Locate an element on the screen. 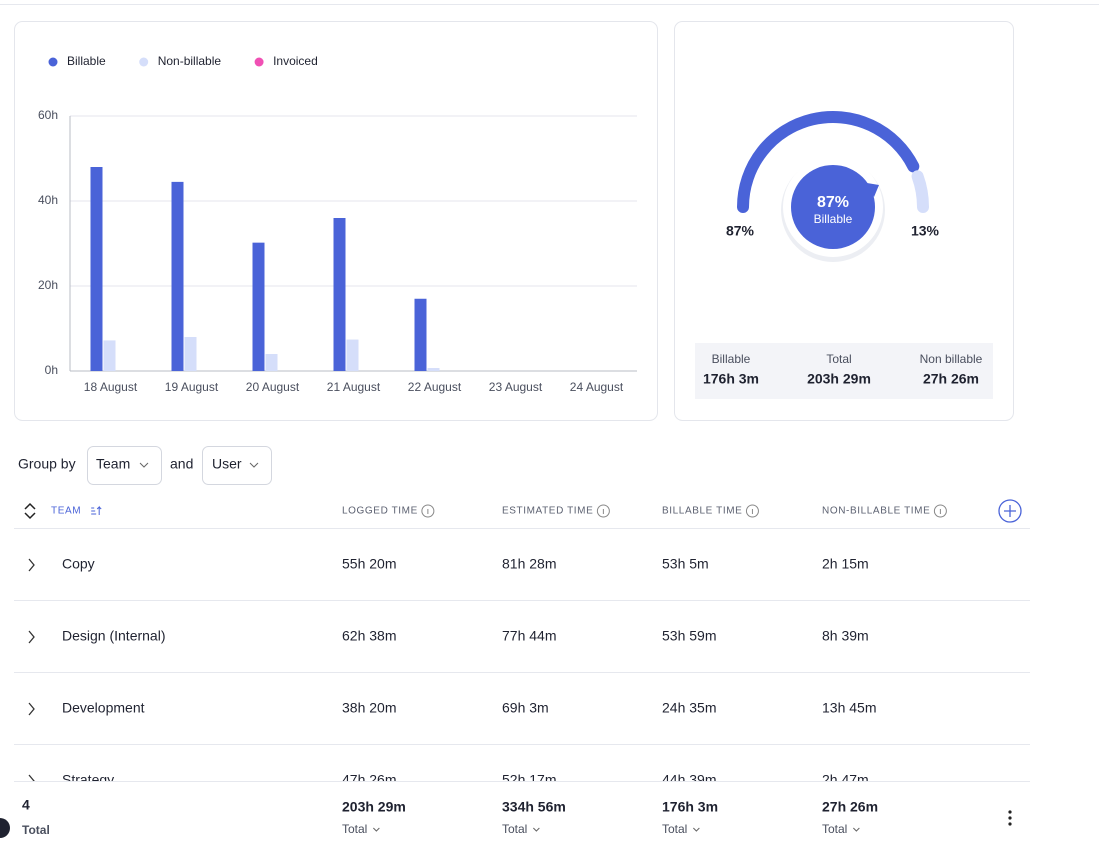 The width and height of the screenshot is (1099, 860). footer-count: 4 is located at coordinates (26, 805).